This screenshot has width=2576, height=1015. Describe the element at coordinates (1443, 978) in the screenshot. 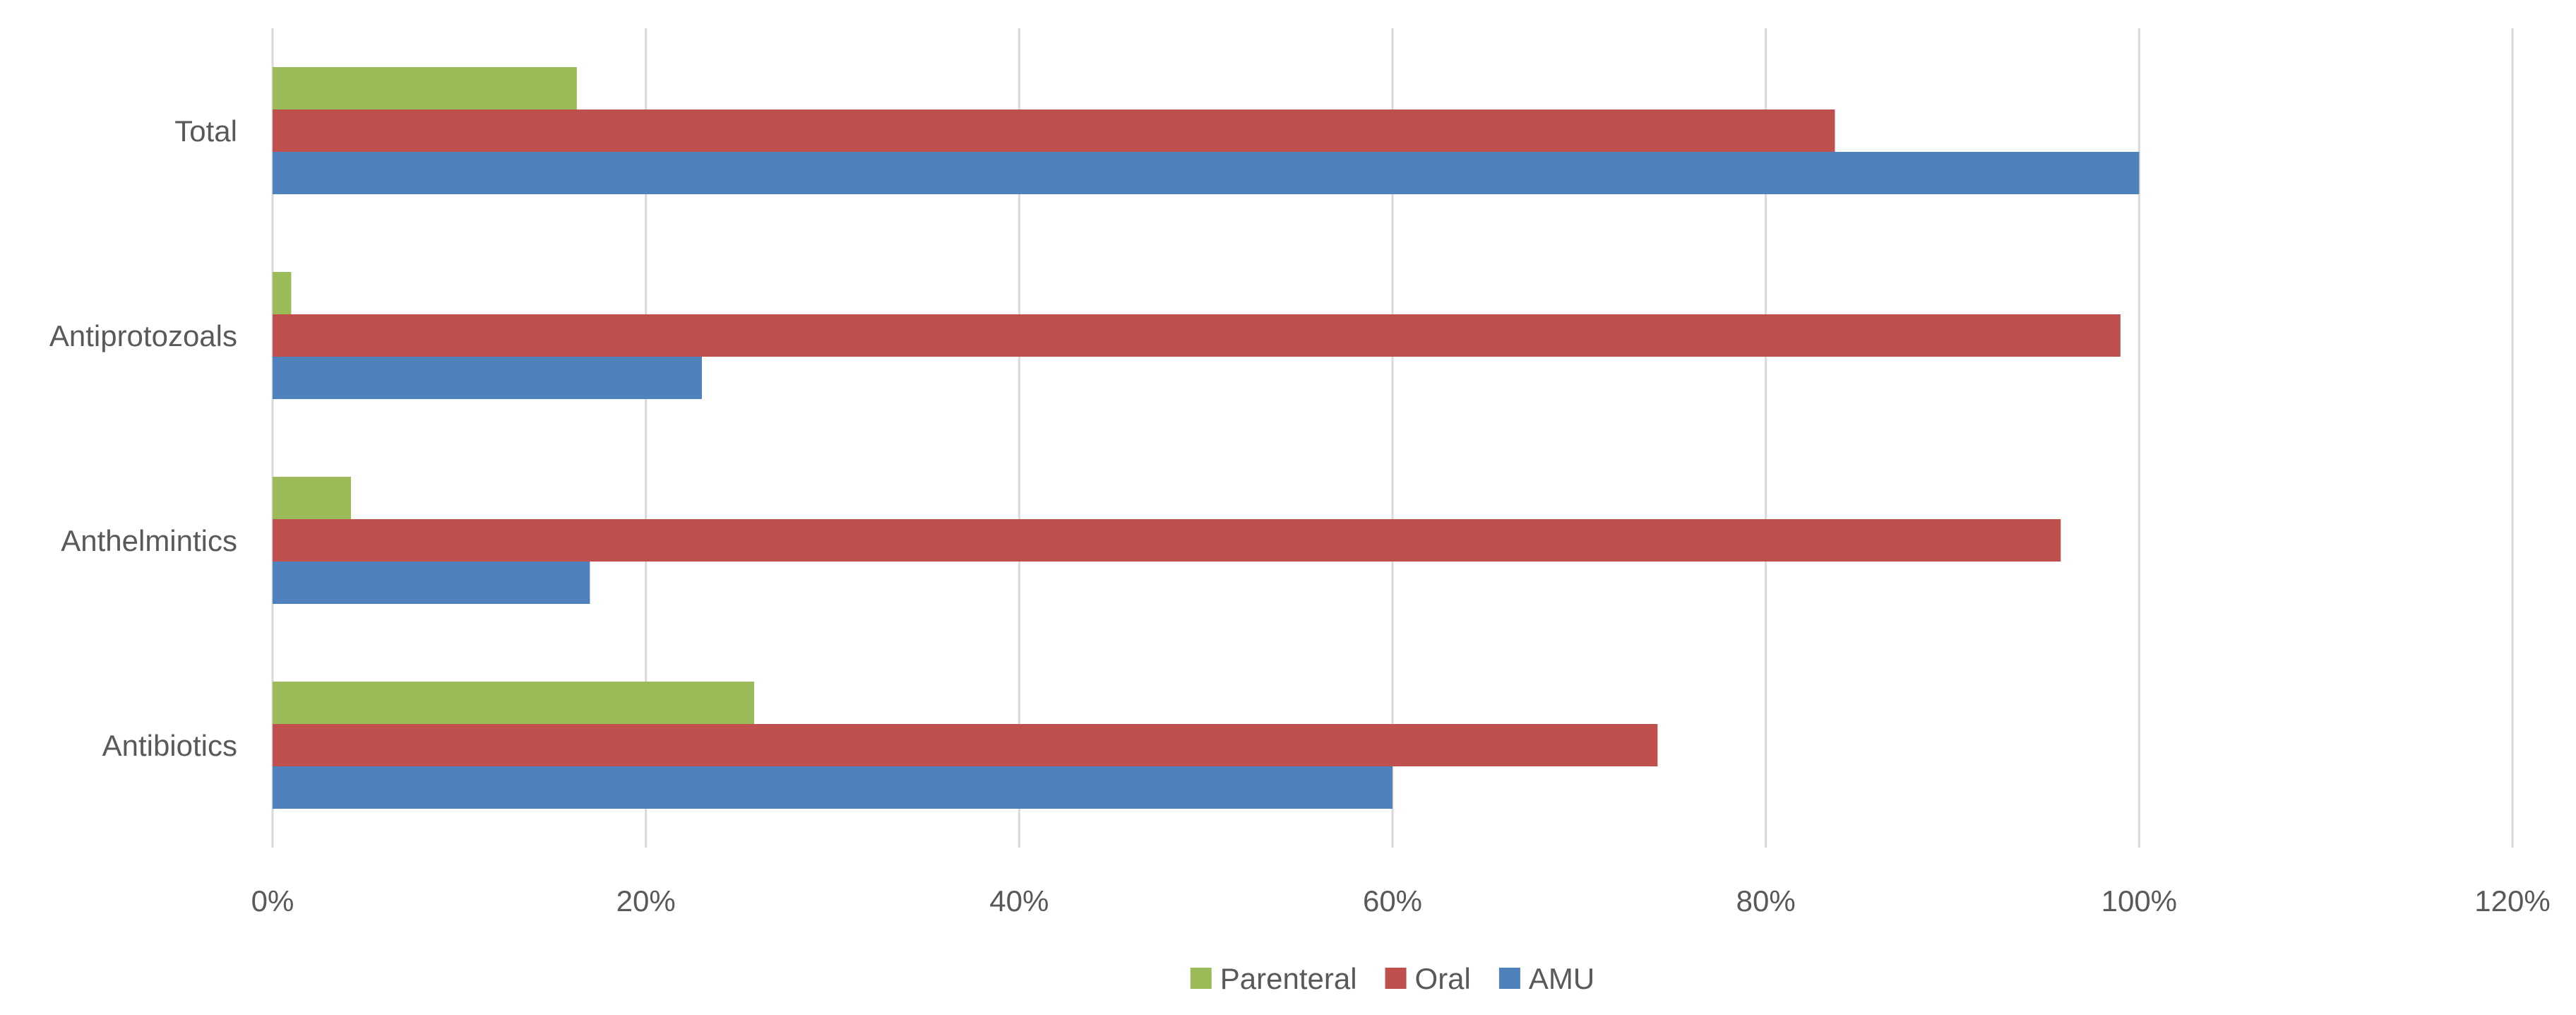

I see `legend-label: Oral` at that location.